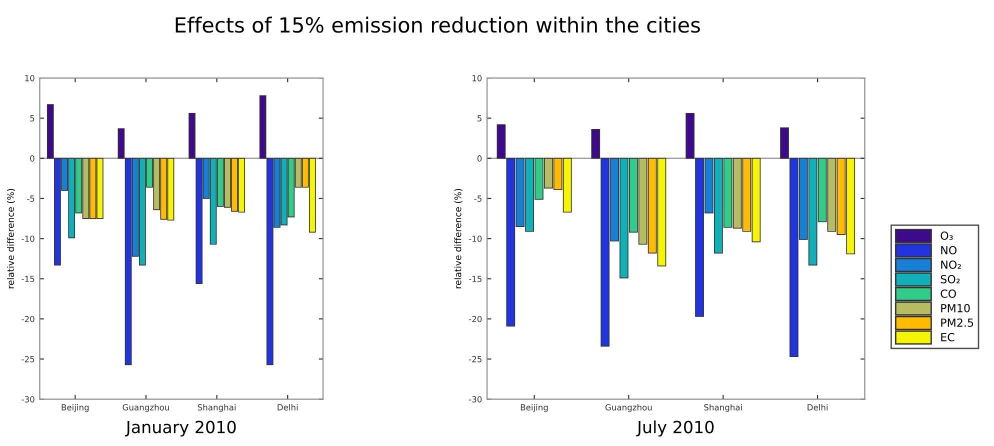 This screenshot has height=446, width=994. Describe the element at coordinates (438, 24) in the screenshot. I see `text: Effects of 15% emission reduction within the cities` at that location.